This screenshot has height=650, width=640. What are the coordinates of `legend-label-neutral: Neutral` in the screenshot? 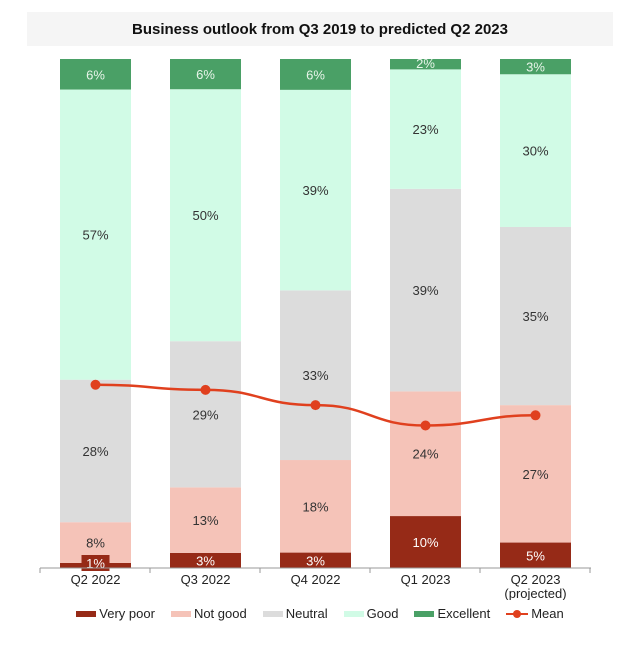 It's located at (306, 613).